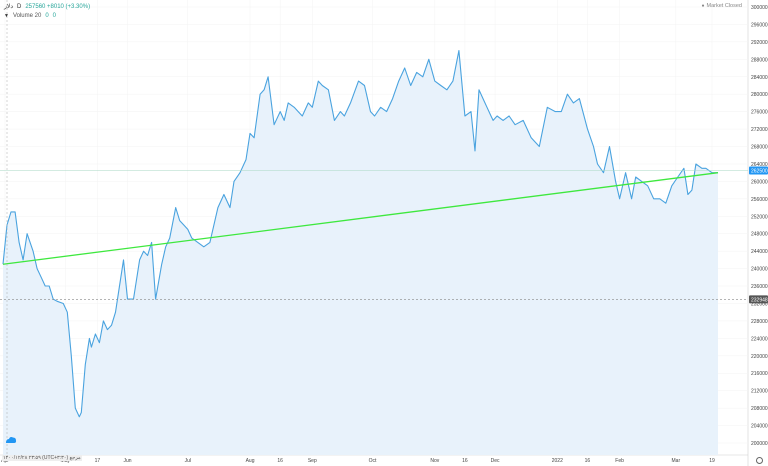  Describe the element at coordinates (19, 7) in the screenshot. I see `interval-label: D` at that location.